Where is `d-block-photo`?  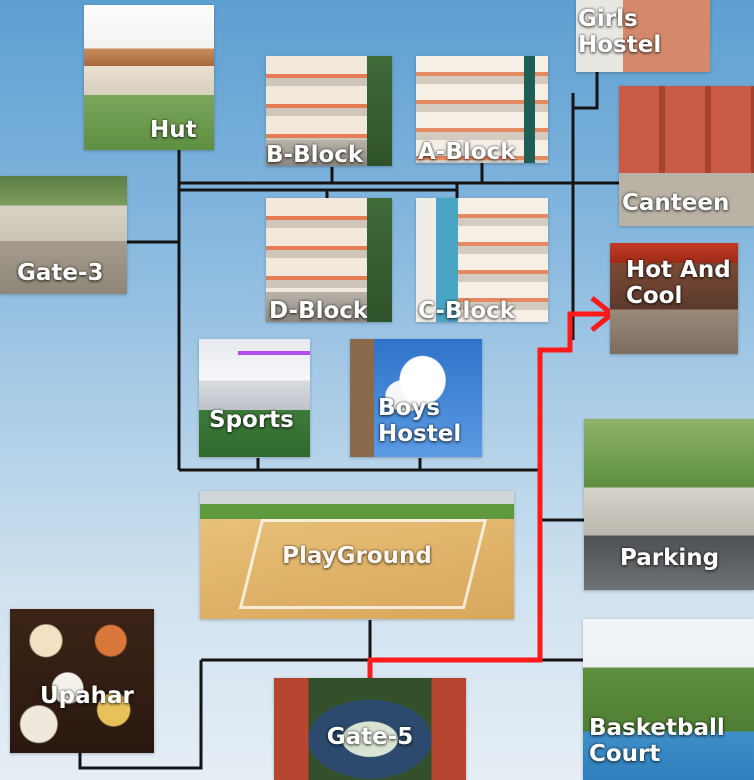 d-block-photo is located at coordinates (329, 260).